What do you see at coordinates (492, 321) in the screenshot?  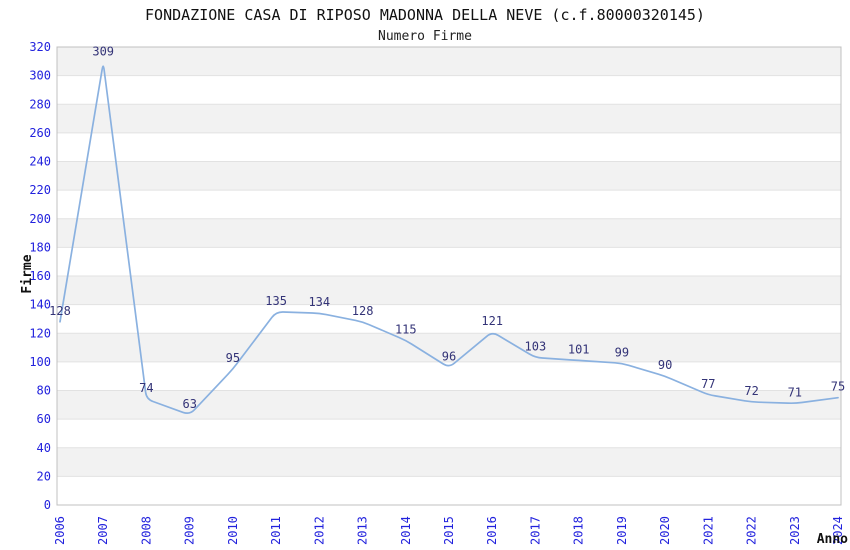 I see `point-value-label: 121` at bounding box center [492, 321].